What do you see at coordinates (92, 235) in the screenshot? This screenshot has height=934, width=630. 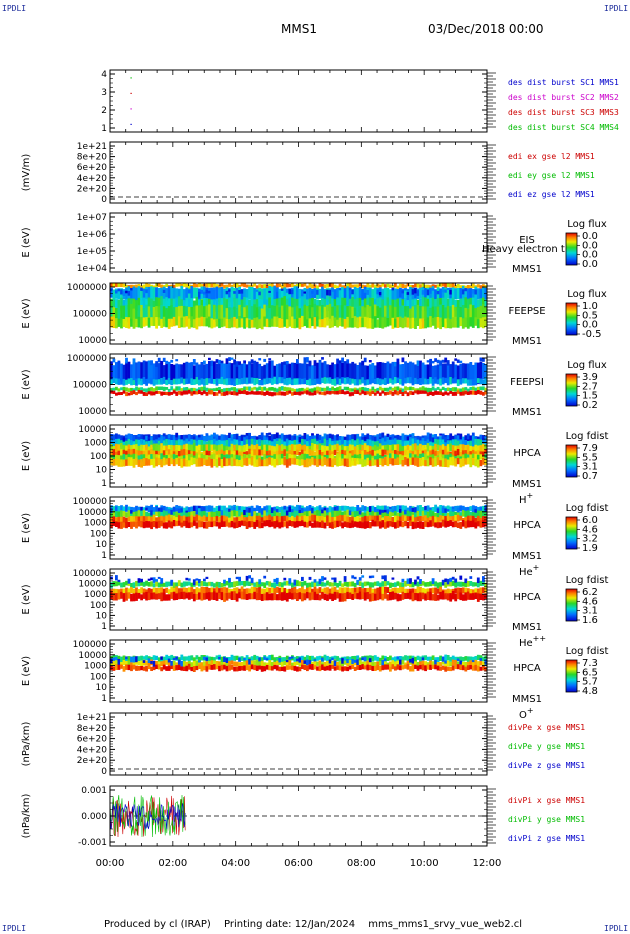 I see `y-tick-label: 1e+06` at bounding box center [92, 235].